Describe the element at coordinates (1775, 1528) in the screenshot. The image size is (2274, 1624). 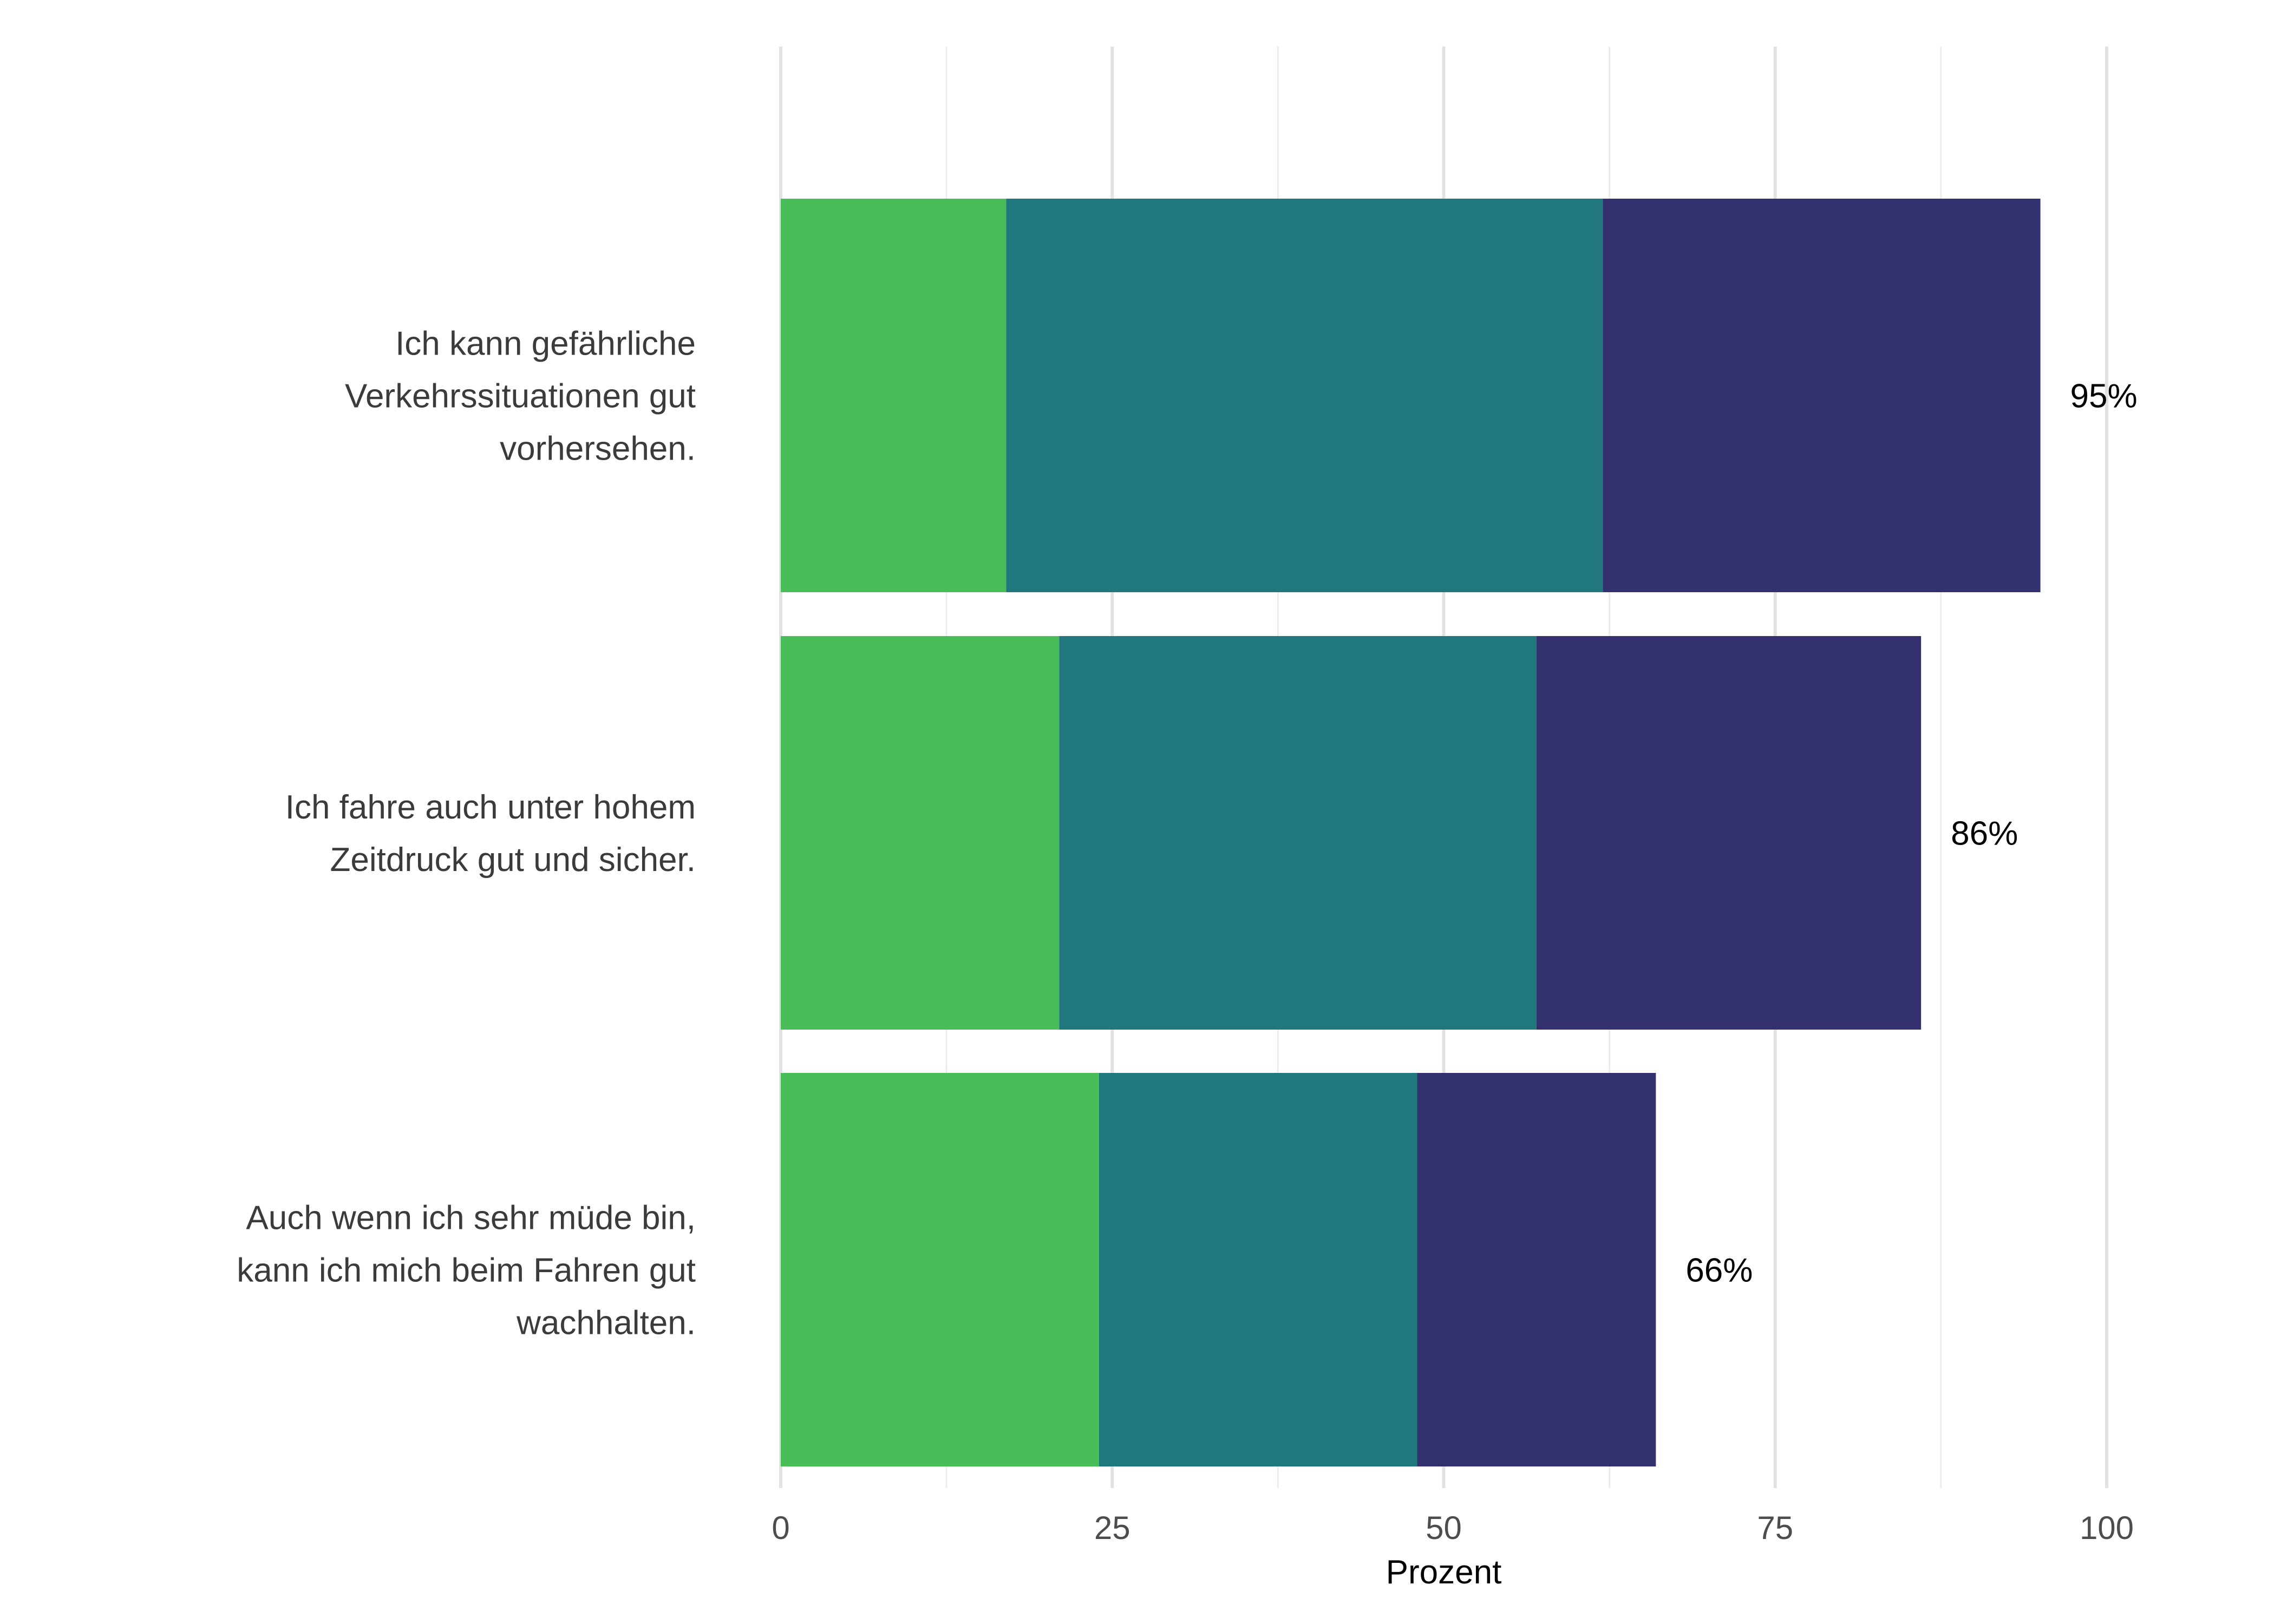
I see `x-tick-label: 75` at that location.